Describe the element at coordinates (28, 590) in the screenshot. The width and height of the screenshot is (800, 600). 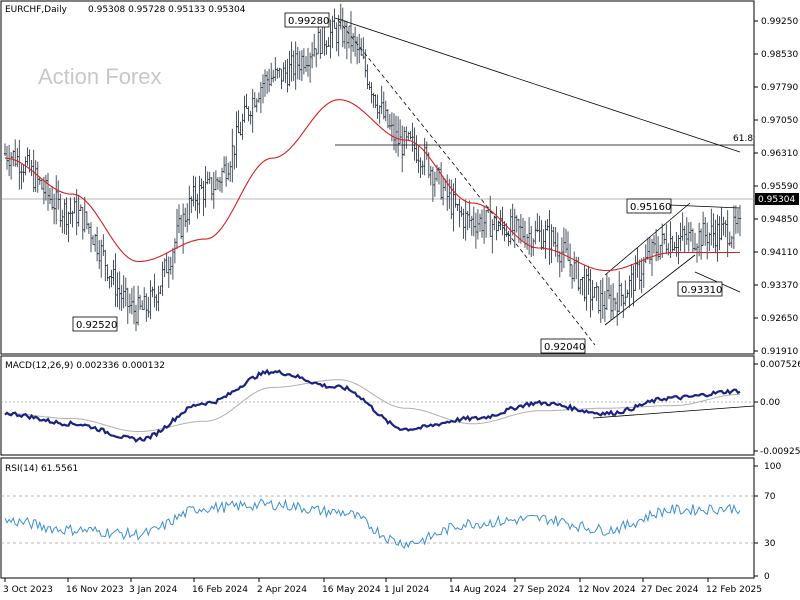
I see `x-tick: 3 Oct 2023` at that location.